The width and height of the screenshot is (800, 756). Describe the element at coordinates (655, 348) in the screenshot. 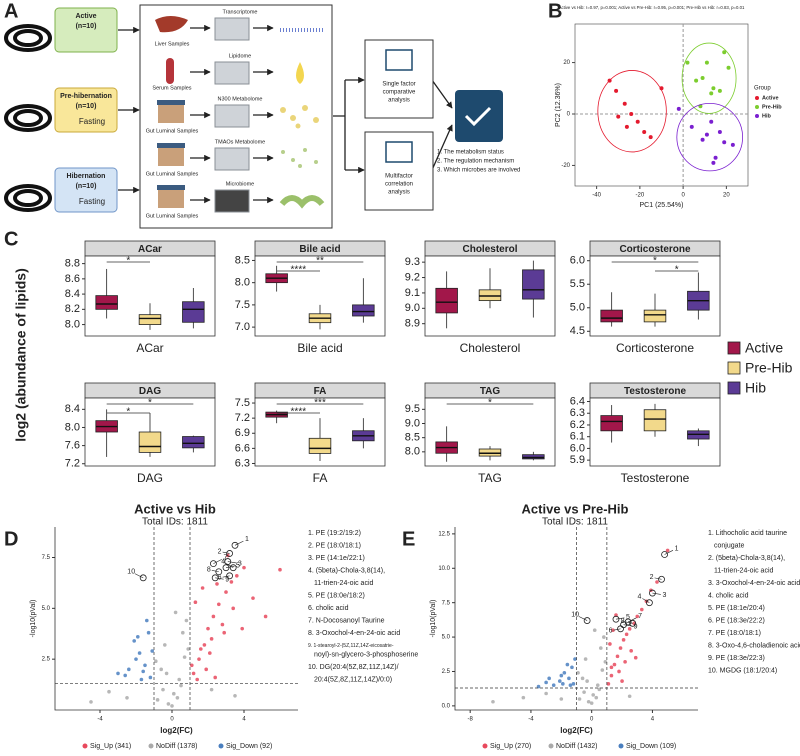

I see `x-axis-label: Corticosterone` at that location.